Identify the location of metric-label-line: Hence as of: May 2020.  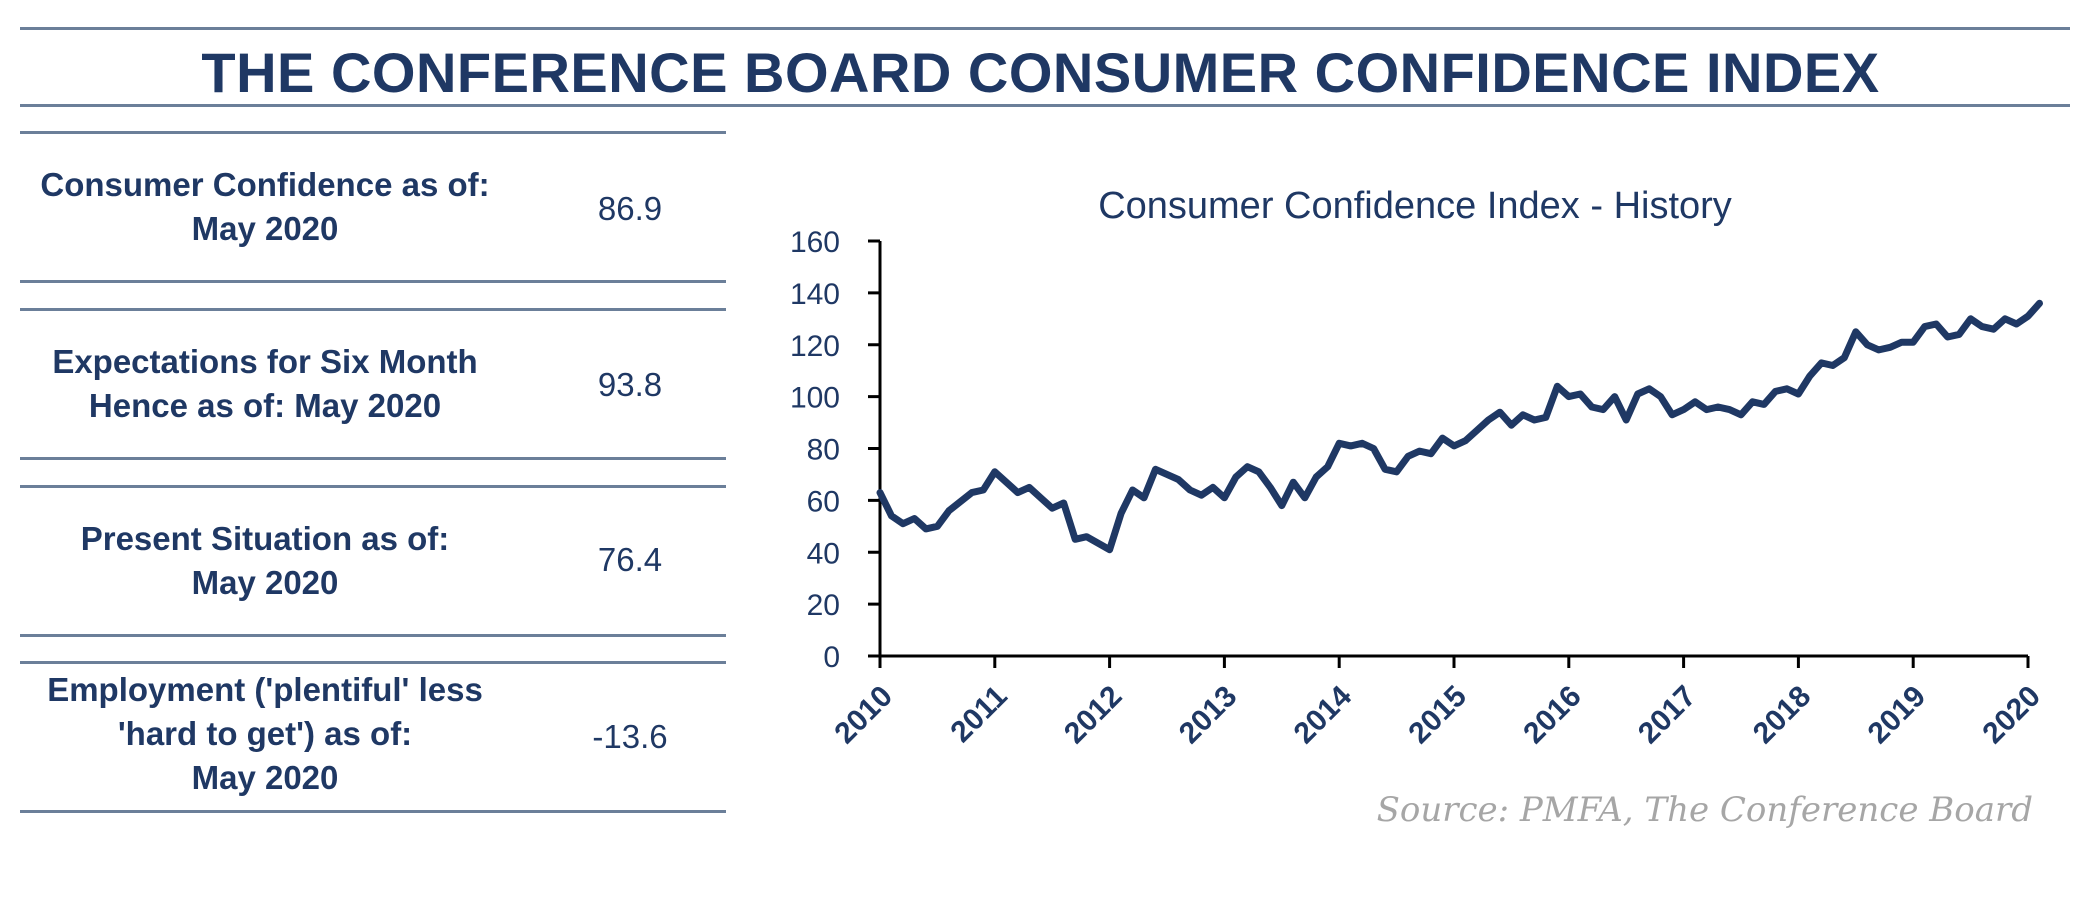
(265, 405).